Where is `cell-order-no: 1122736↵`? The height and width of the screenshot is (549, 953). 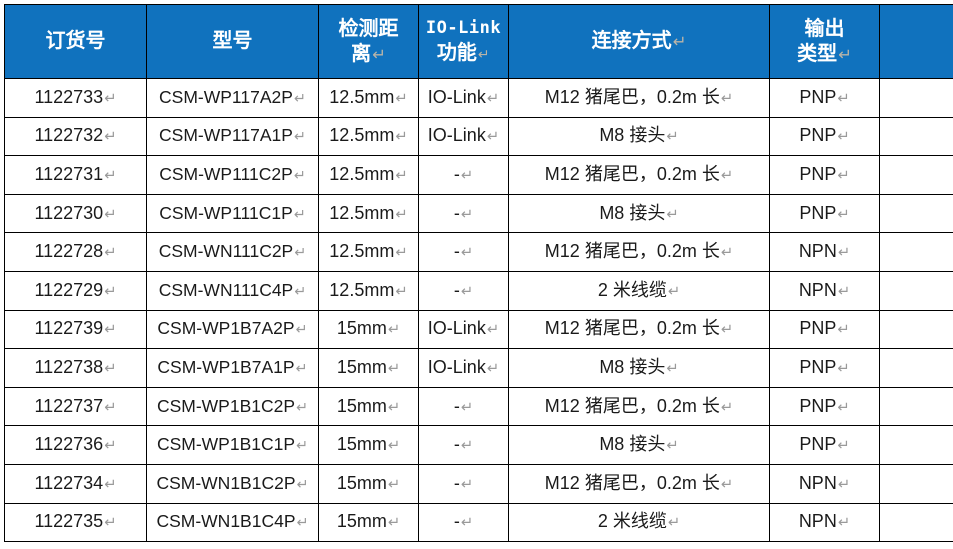
cell-order-no: 1122736↵ is located at coordinates (75, 445).